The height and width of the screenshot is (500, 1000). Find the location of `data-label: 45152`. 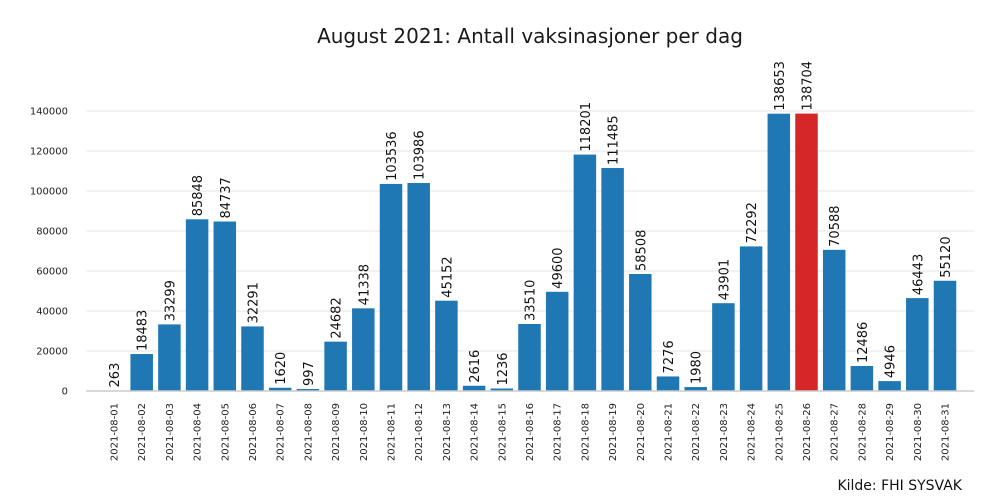

data-label: 45152 is located at coordinates (447, 276).